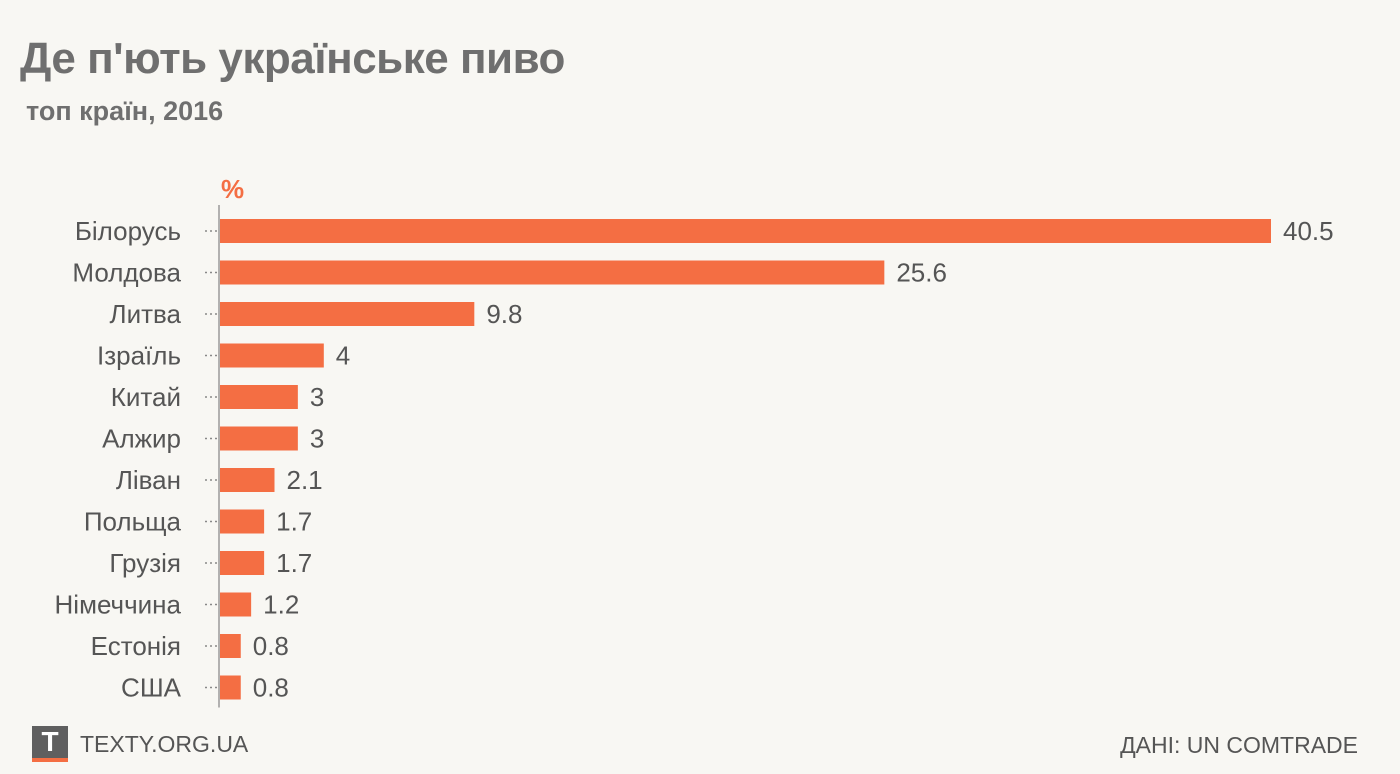  Describe the element at coordinates (125, 111) in the screenshot. I see `chart-subtitle: топ країн, 2016` at that location.